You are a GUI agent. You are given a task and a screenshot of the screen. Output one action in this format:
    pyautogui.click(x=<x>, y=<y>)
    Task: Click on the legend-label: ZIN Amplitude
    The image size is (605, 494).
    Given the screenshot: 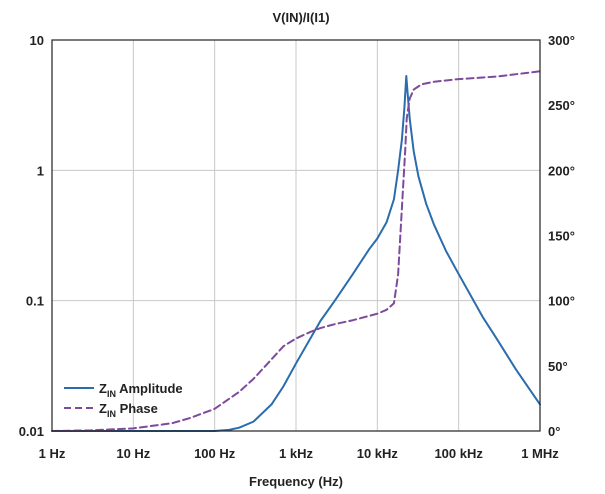 What is the action you would take?
    pyautogui.click(x=141, y=390)
    